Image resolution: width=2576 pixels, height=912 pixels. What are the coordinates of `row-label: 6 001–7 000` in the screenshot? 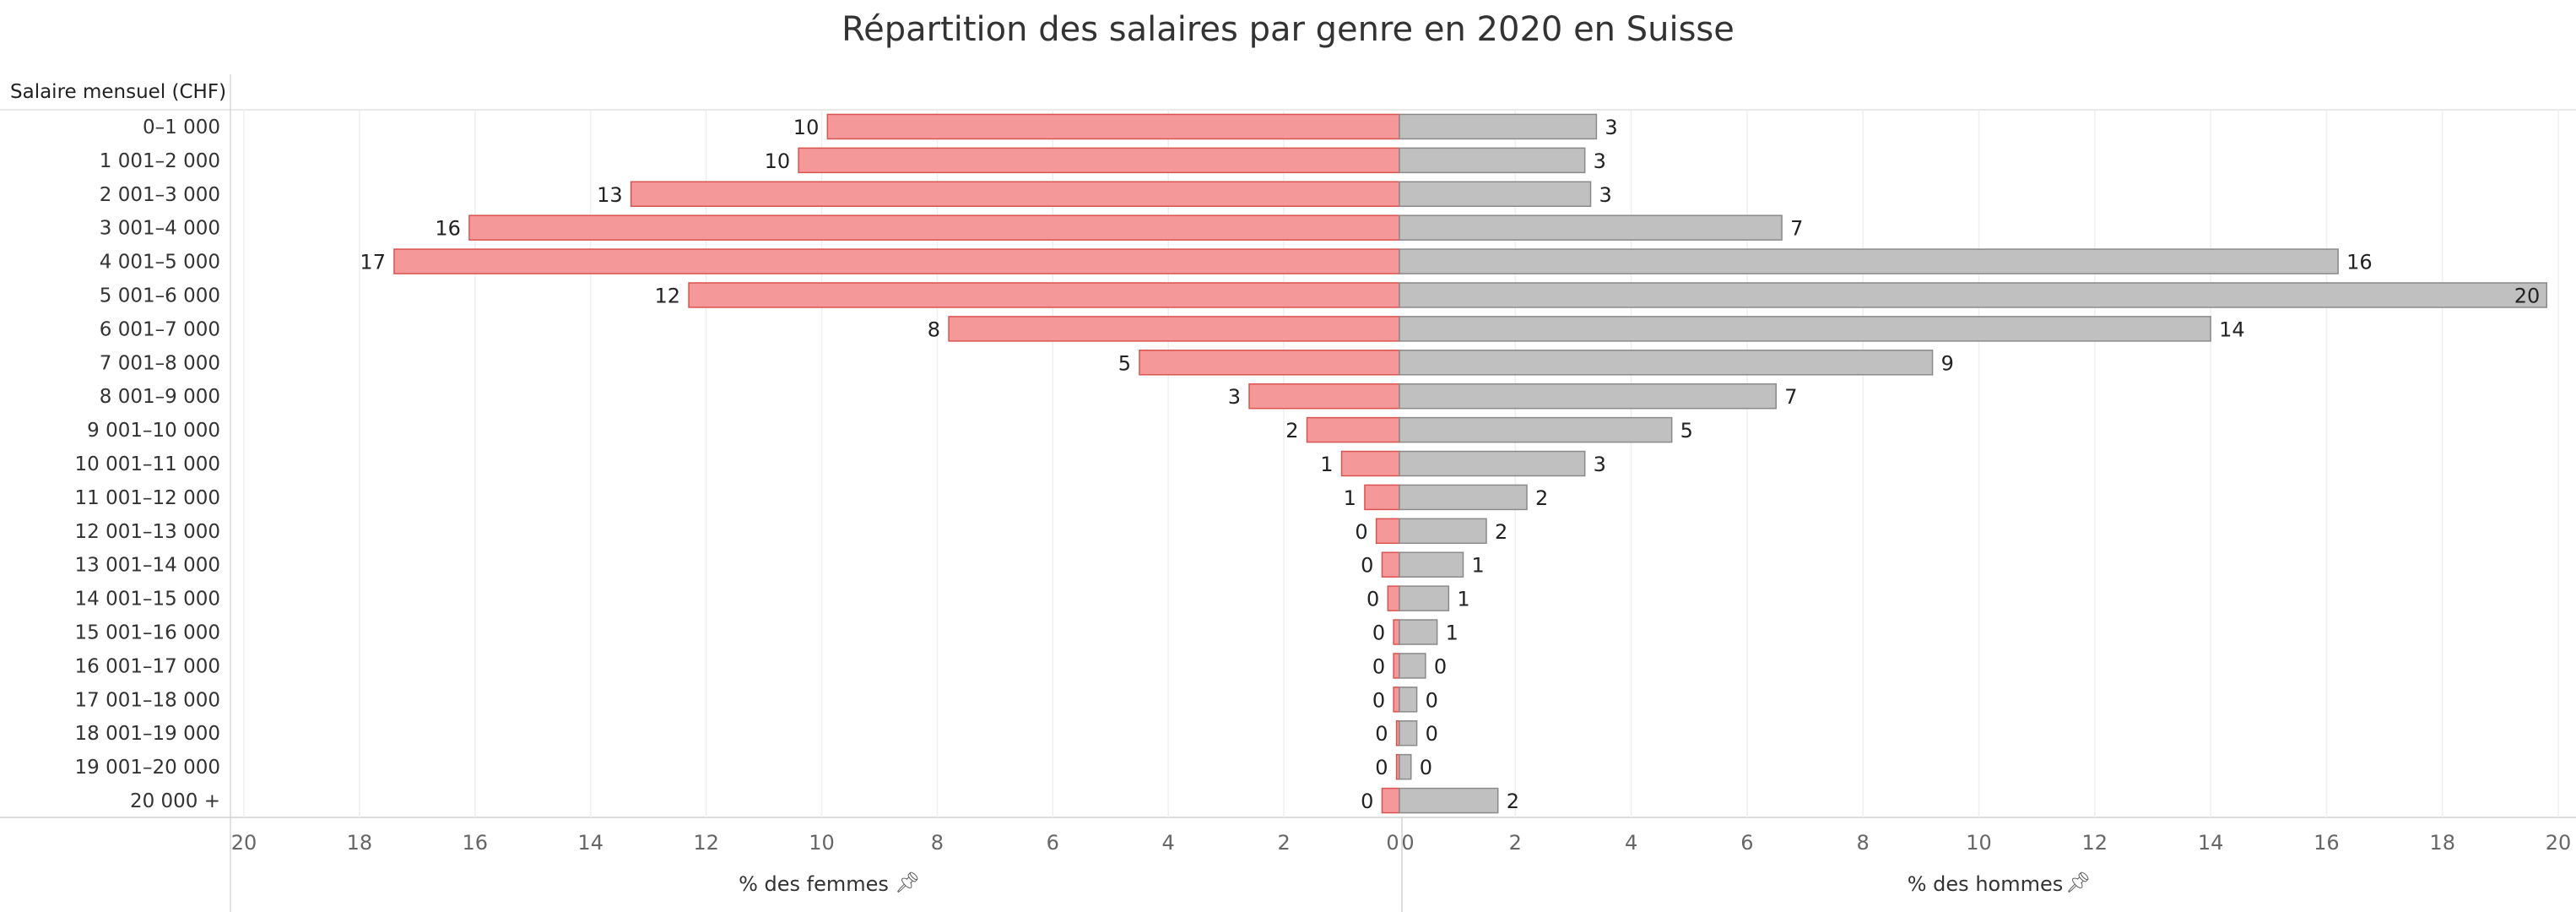 It's located at (160, 329).